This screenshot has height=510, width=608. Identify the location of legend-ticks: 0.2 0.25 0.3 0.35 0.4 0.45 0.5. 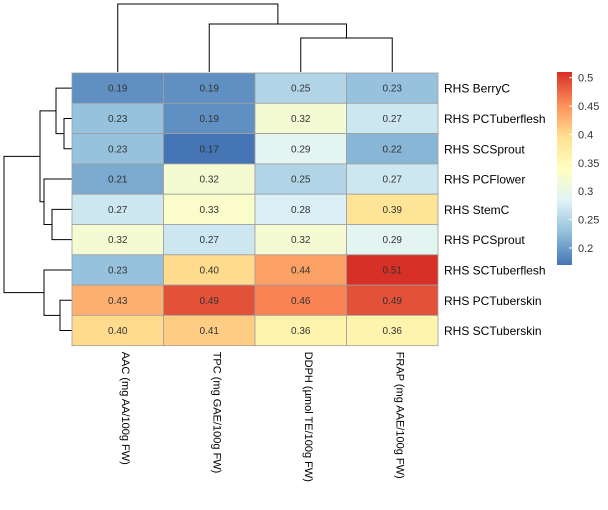
(584, 164).